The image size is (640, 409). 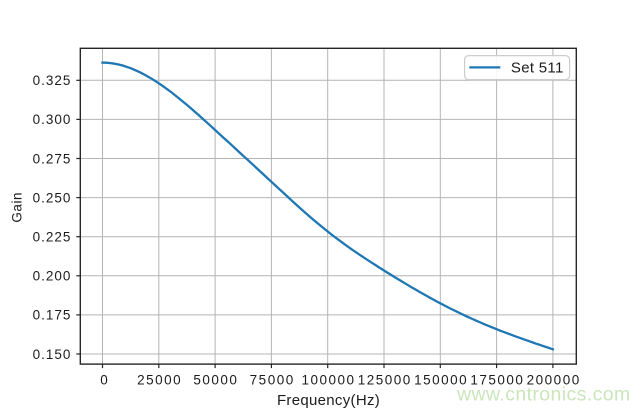 What do you see at coordinates (52, 158) in the screenshot?
I see `svg-text: 0.275` at bounding box center [52, 158].